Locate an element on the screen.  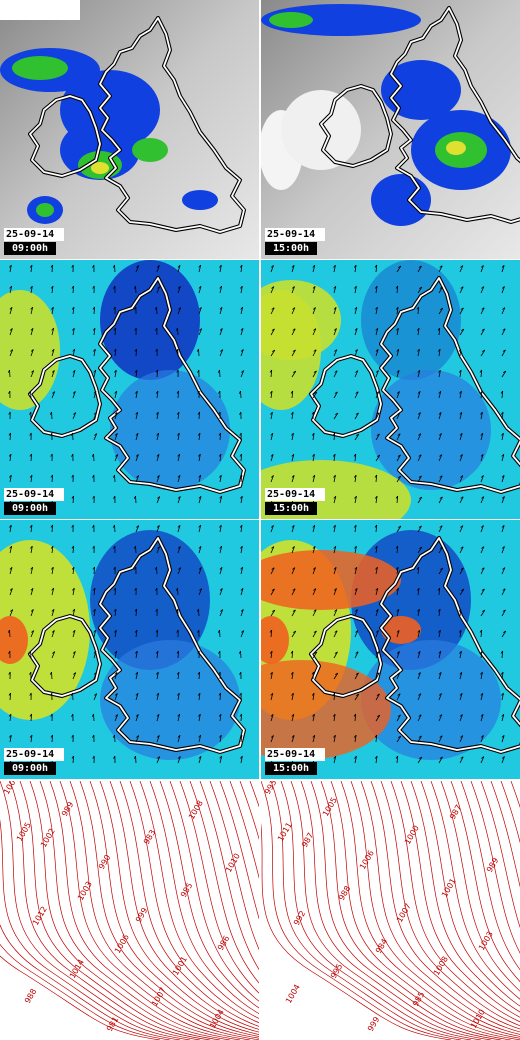
isobar-label: 989 is located at coordinates (67, 809).